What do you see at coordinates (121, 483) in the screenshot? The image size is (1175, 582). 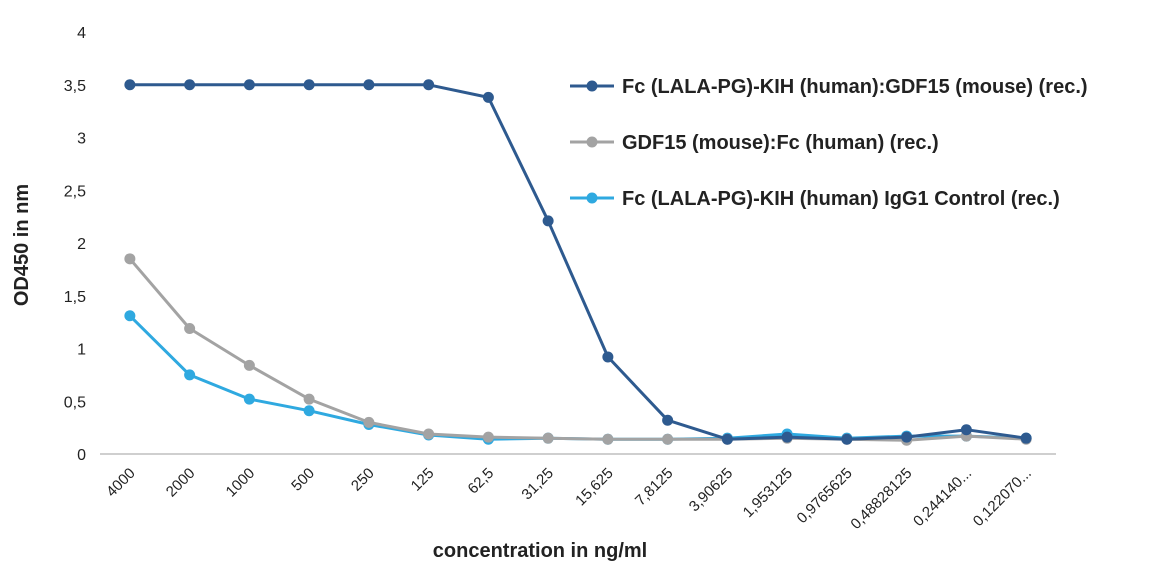 I see `x-tick-label: 4000` at bounding box center [121, 483].